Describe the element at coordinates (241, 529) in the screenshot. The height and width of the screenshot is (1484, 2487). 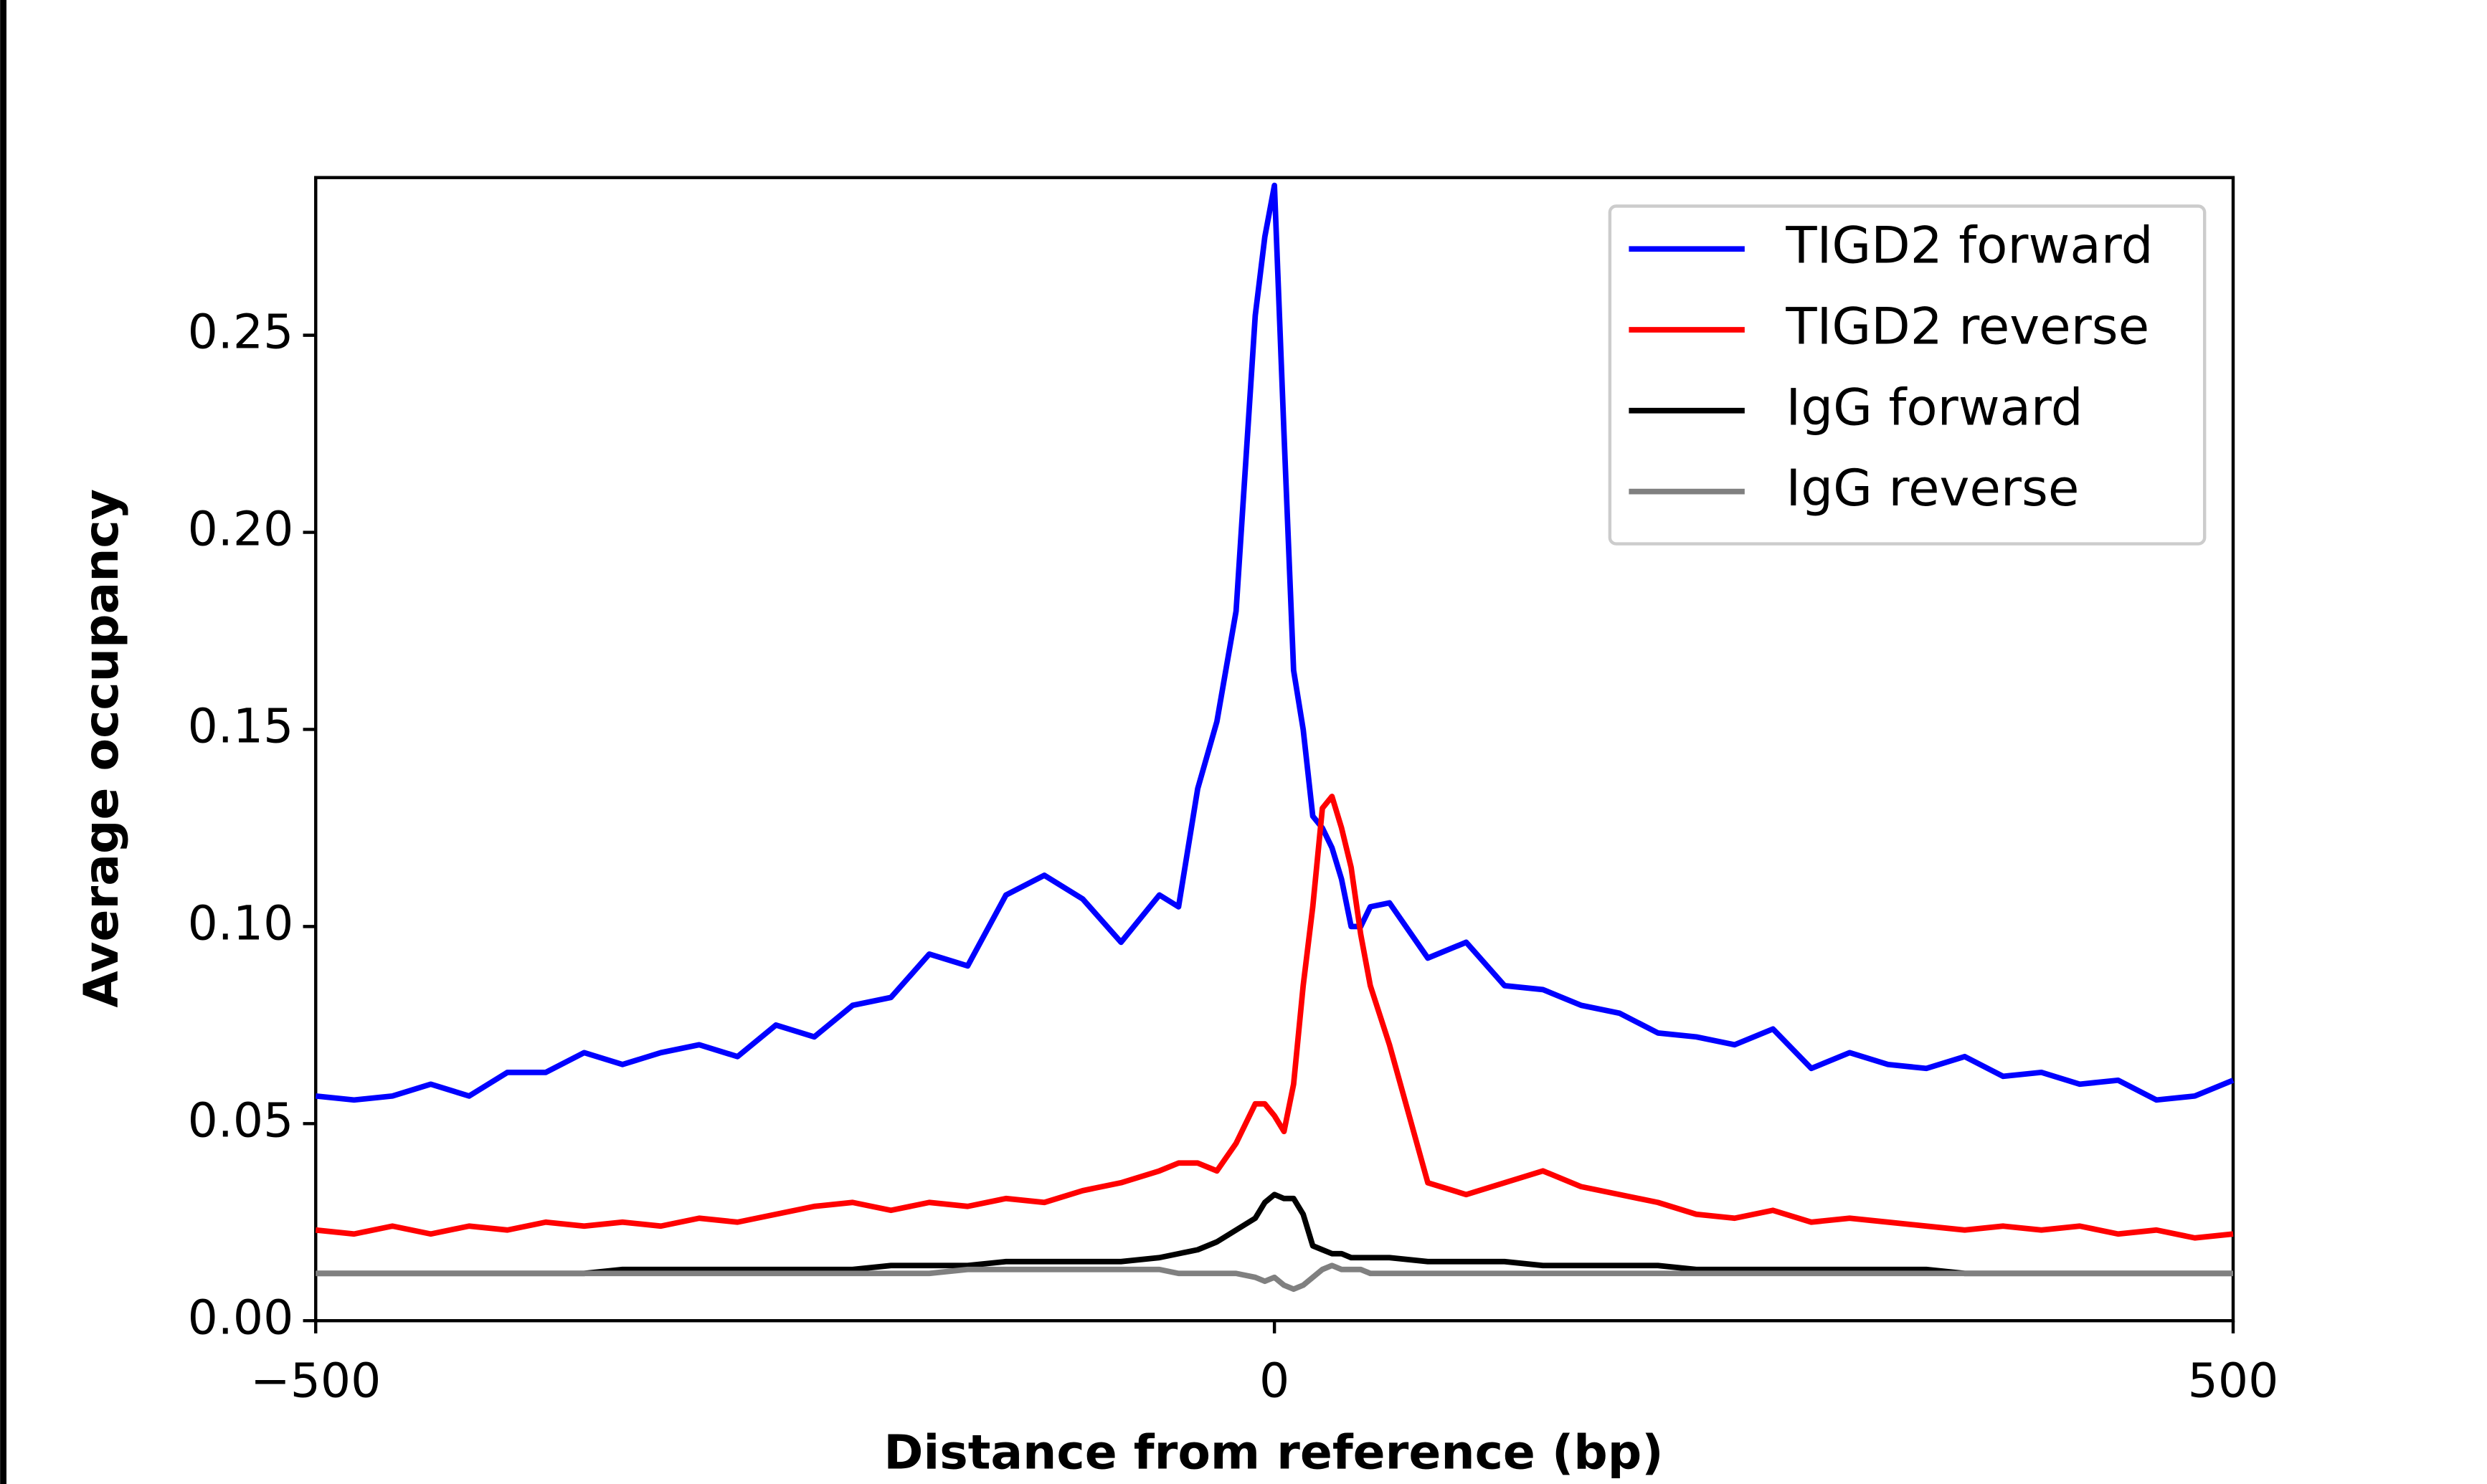
I see `y-tick-label: 0.20` at that location.